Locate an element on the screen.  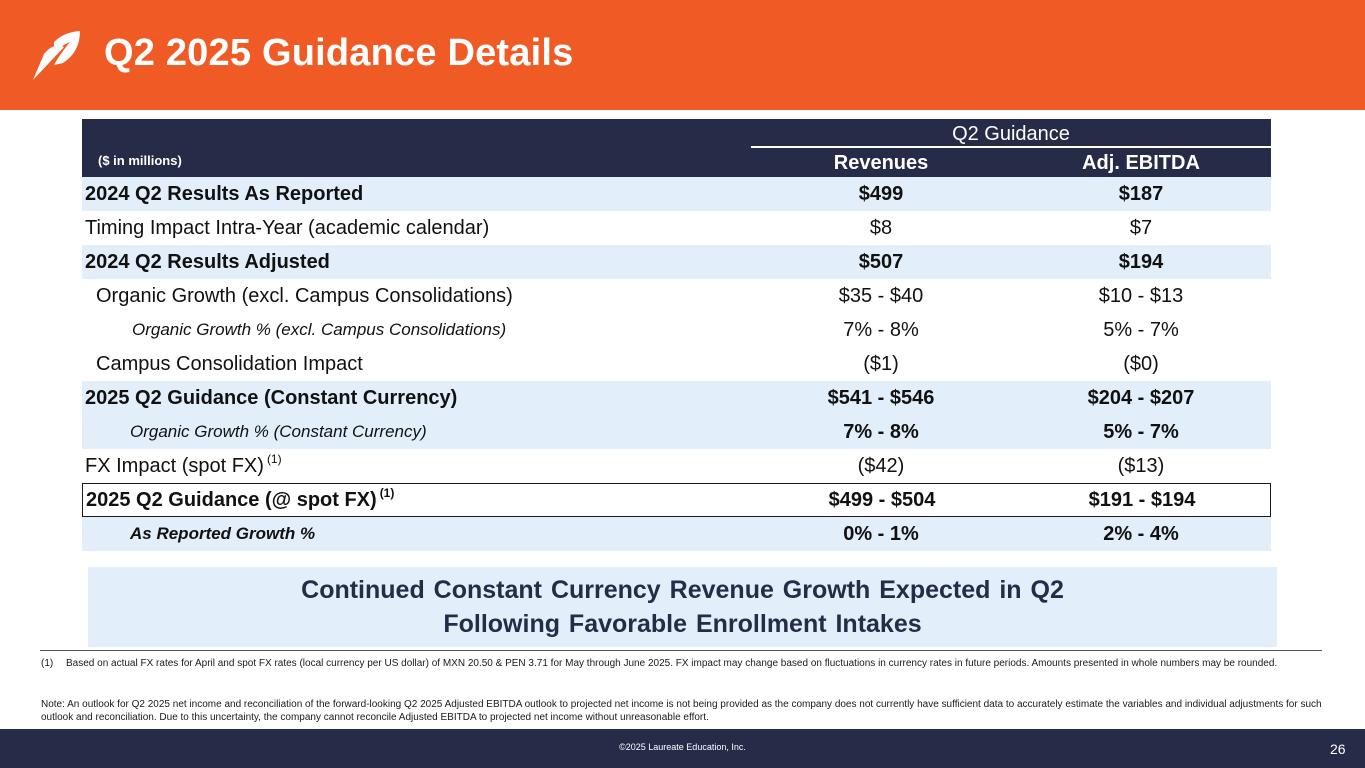
row-label: FX Impact (spot FX) (1) is located at coordinates (183, 466).